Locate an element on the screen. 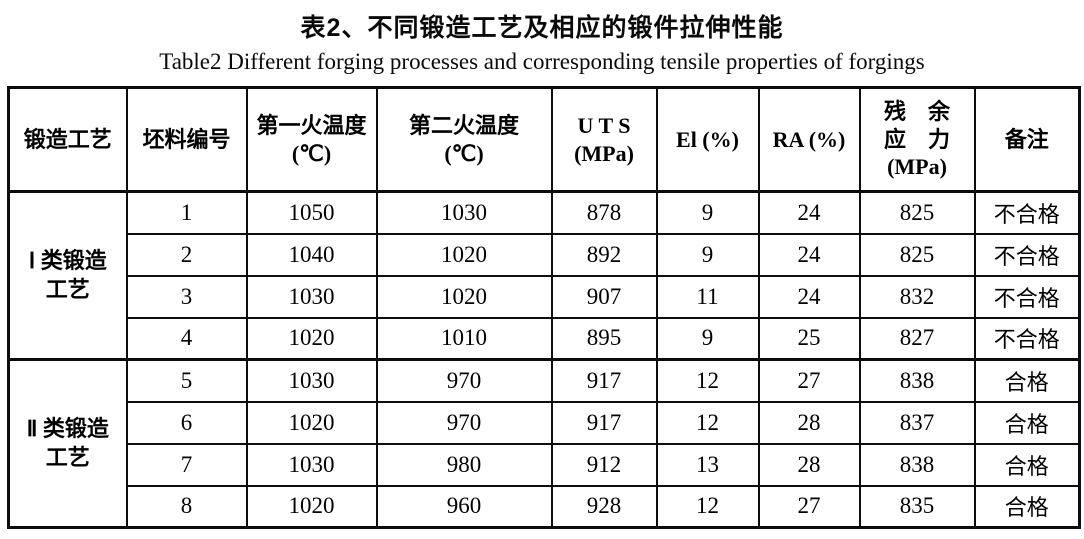  col-header-forging-process: 锻造工艺 is located at coordinates (67, 139).